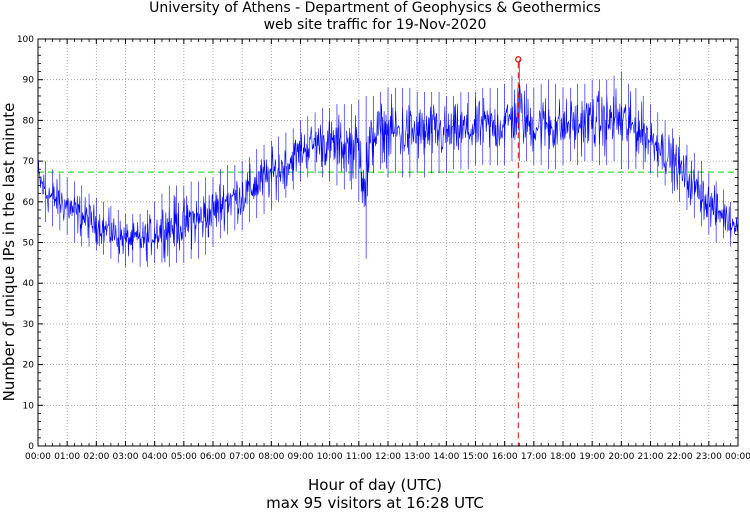 This screenshot has height=512, width=750. Describe the element at coordinates (621, 457) in the screenshot. I see `x-tick-label: 20:00` at that location.